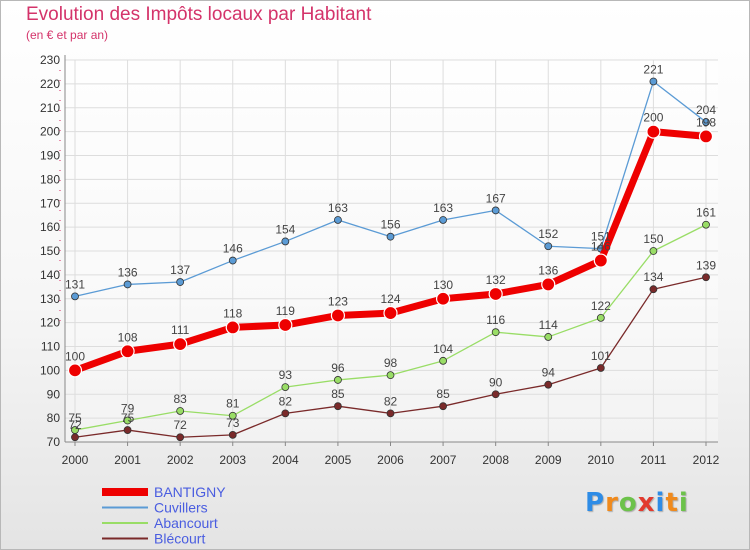 The image size is (750, 550). What do you see at coordinates (285, 460) in the screenshot?
I see `x-tick-label: 2004` at bounding box center [285, 460].